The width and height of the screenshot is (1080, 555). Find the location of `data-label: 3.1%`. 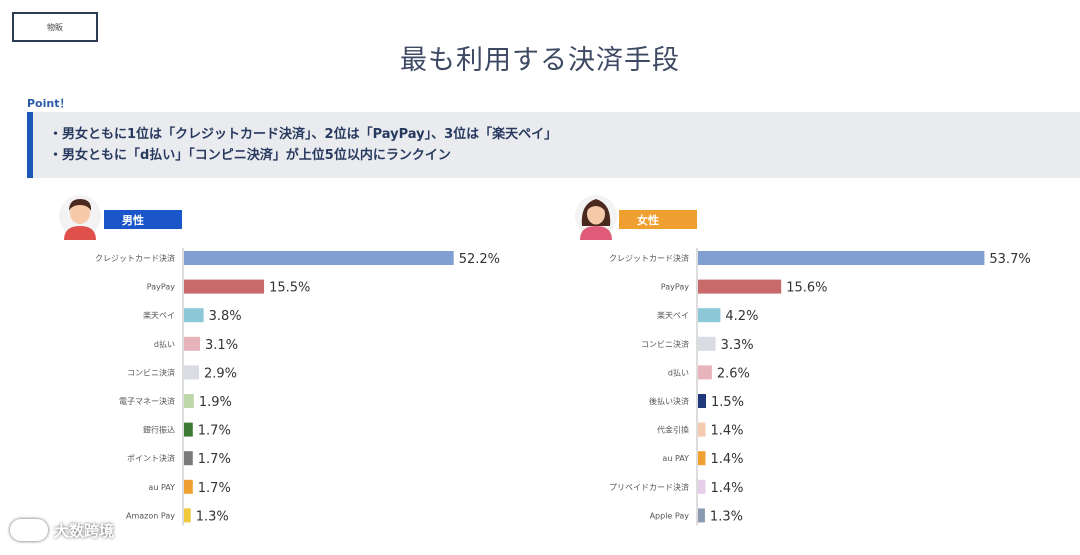

data-label: 3.1% is located at coordinates (221, 345).